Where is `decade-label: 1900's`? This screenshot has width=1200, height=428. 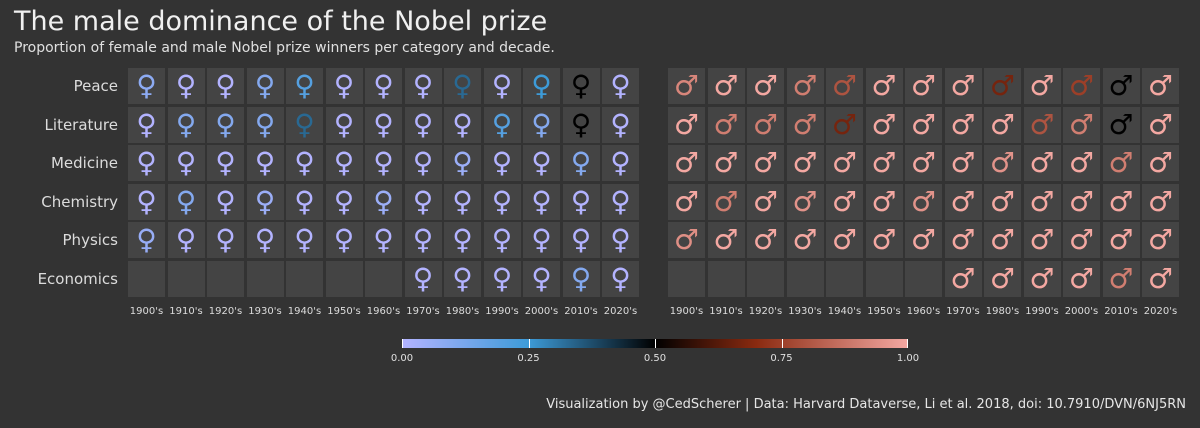 decade-label: 1900's is located at coordinates (146, 311).